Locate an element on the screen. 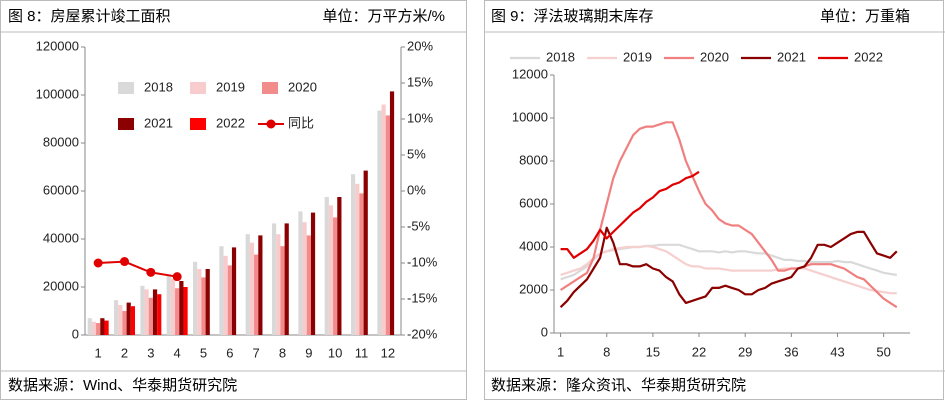  y-tick-label: 100000 is located at coordinates (57, 93).